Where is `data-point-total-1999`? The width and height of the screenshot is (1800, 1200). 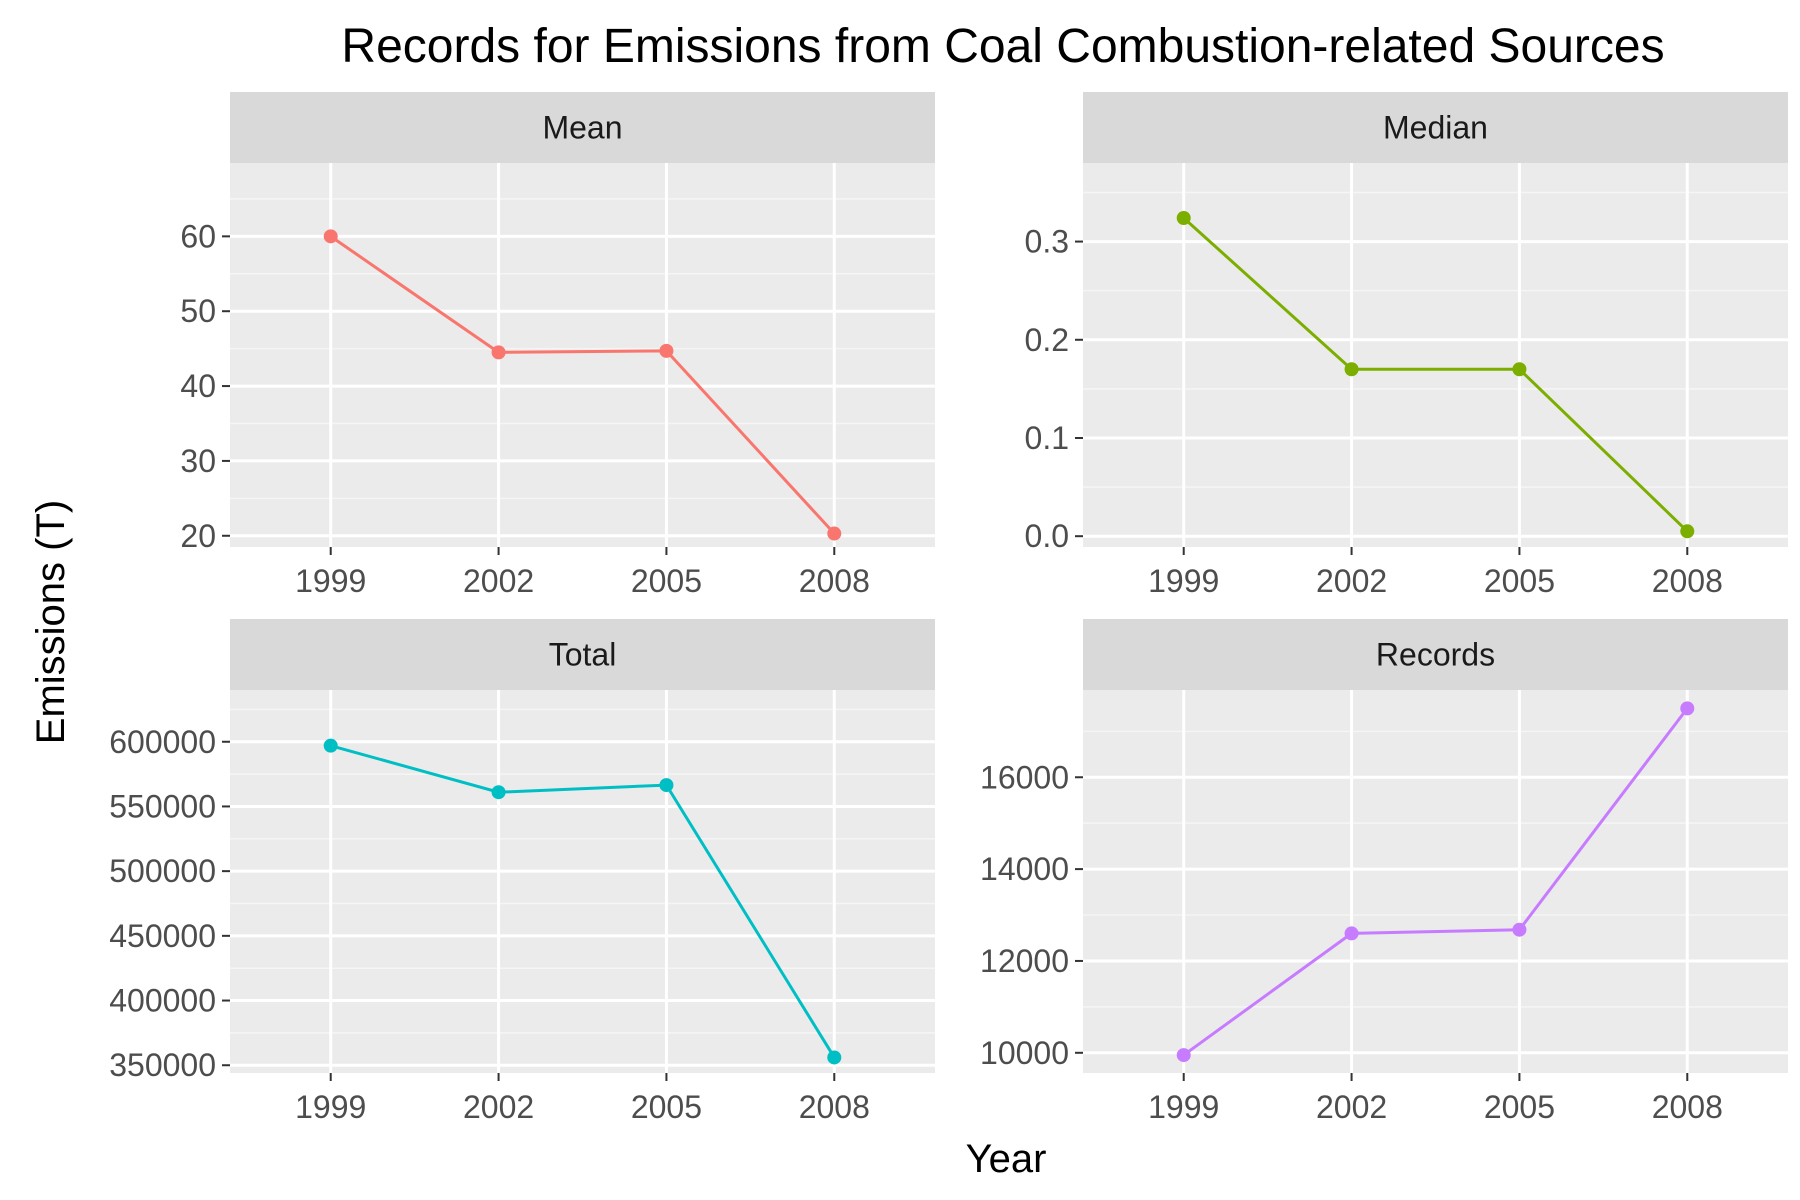
data-point-total-1999 is located at coordinates (330, 745).